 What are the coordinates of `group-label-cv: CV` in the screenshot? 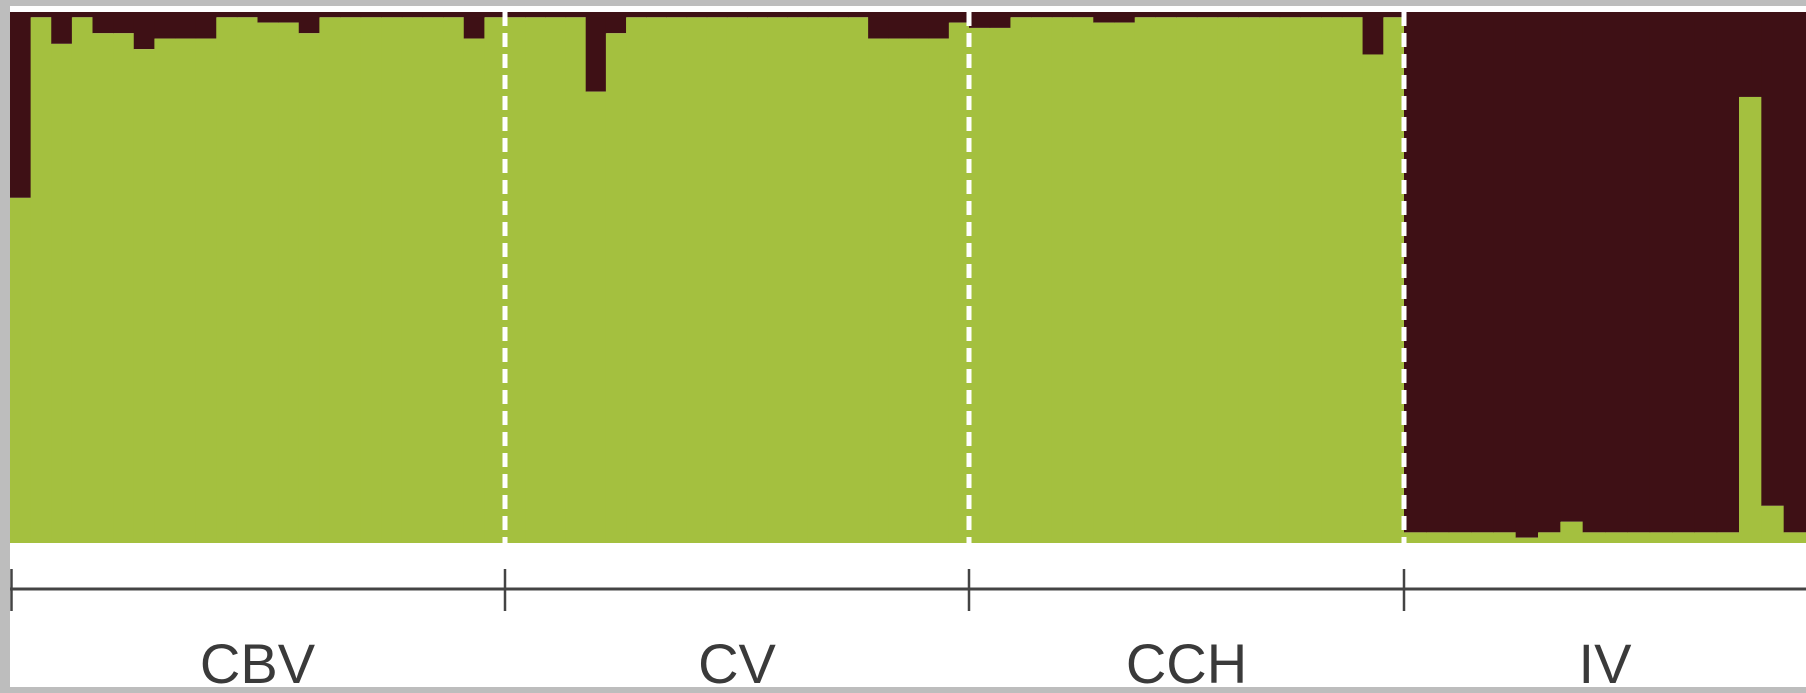 It's located at (737, 659).